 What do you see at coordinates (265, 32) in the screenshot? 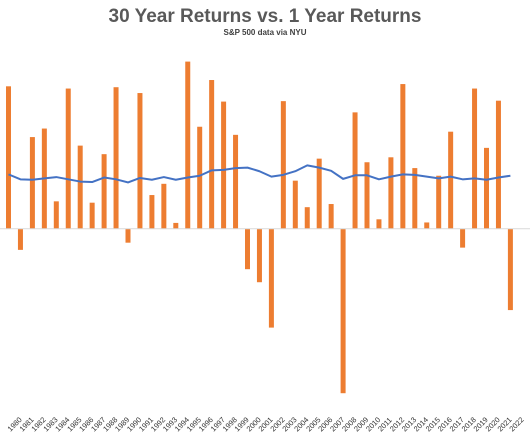
I see `chart-subtitle: S&P 500 data via NYU` at bounding box center [265, 32].